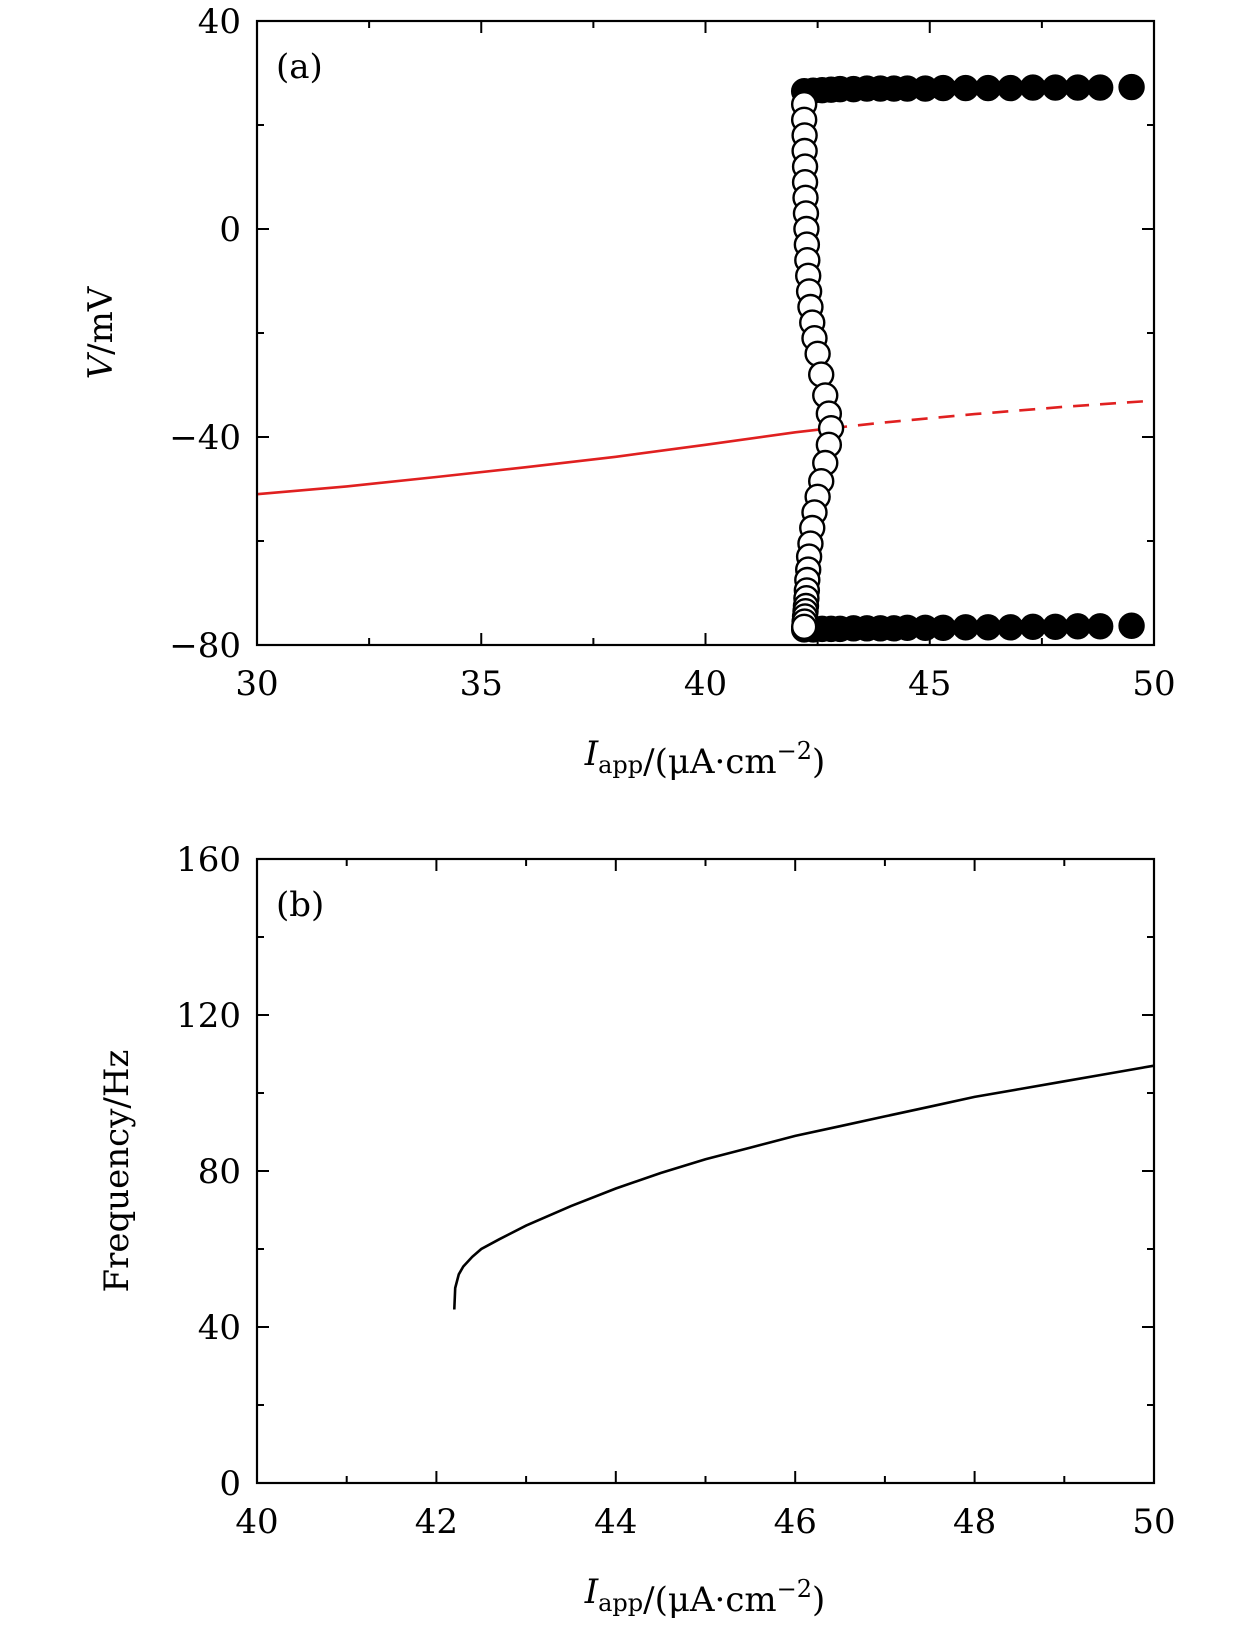  Describe the element at coordinates (205, 646) in the screenshot. I see `y-tick-label: −80` at that location.